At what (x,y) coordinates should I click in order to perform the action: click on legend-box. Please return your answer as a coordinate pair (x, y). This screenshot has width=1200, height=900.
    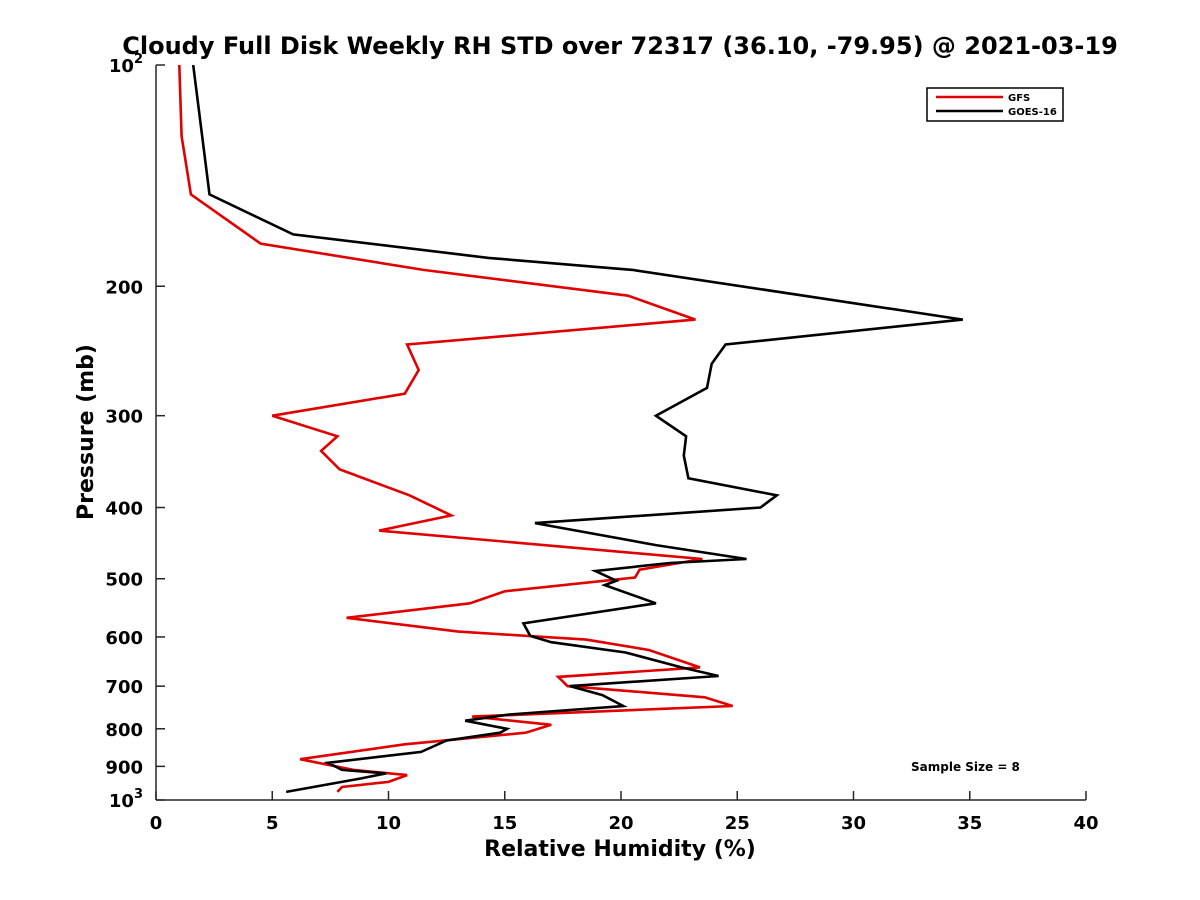
    Looking at the image, I should click on (995, 104).